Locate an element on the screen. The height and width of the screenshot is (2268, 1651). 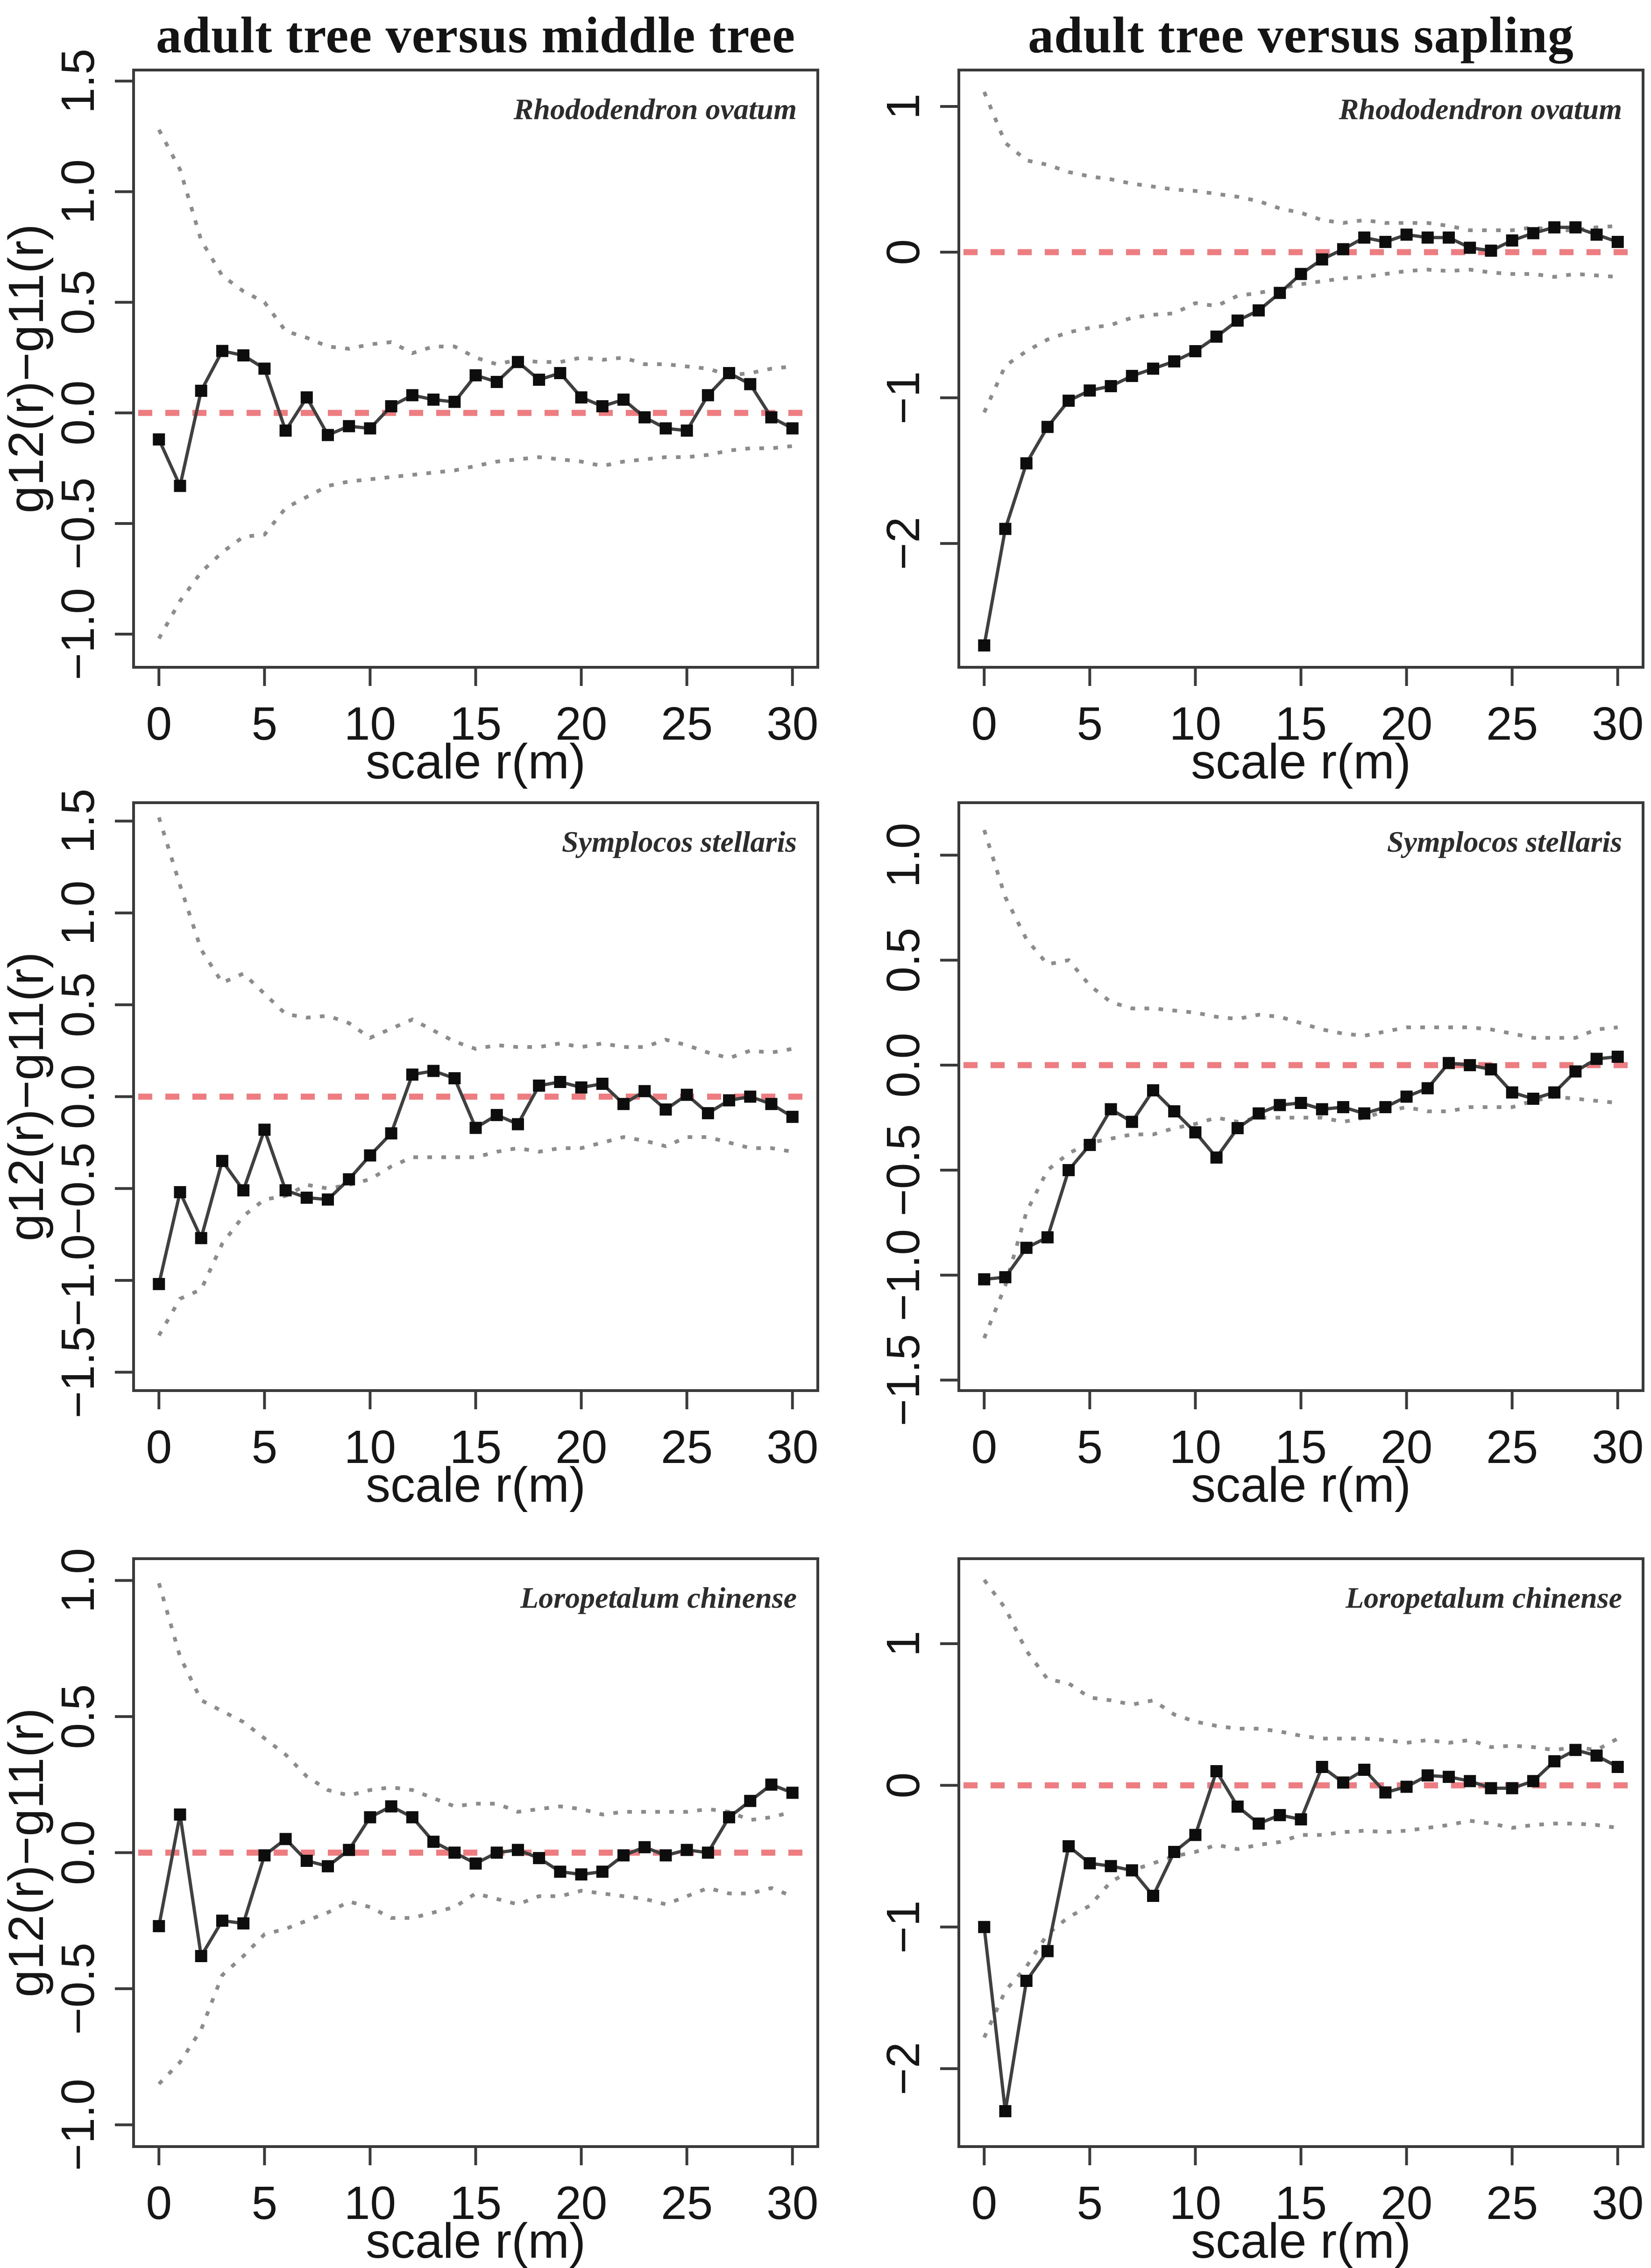
y-tick-label: 0 is located at coordinates (903, 252).